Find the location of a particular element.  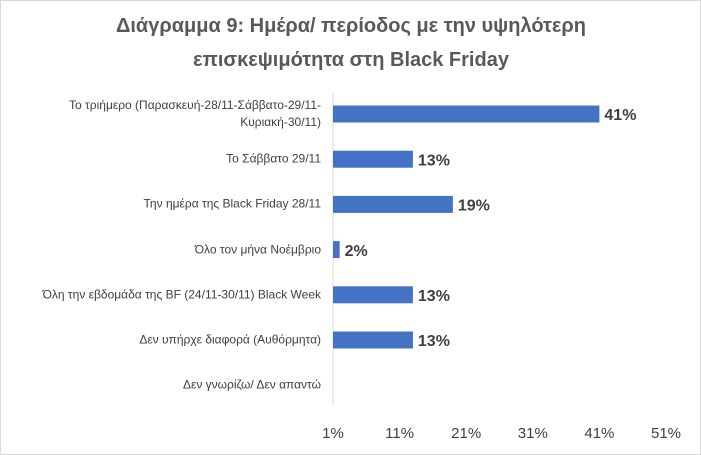

y-tick-label: Δεν υπήρχε διαφορά (Αυθόρμητα) is located at coordinates (230, 339).